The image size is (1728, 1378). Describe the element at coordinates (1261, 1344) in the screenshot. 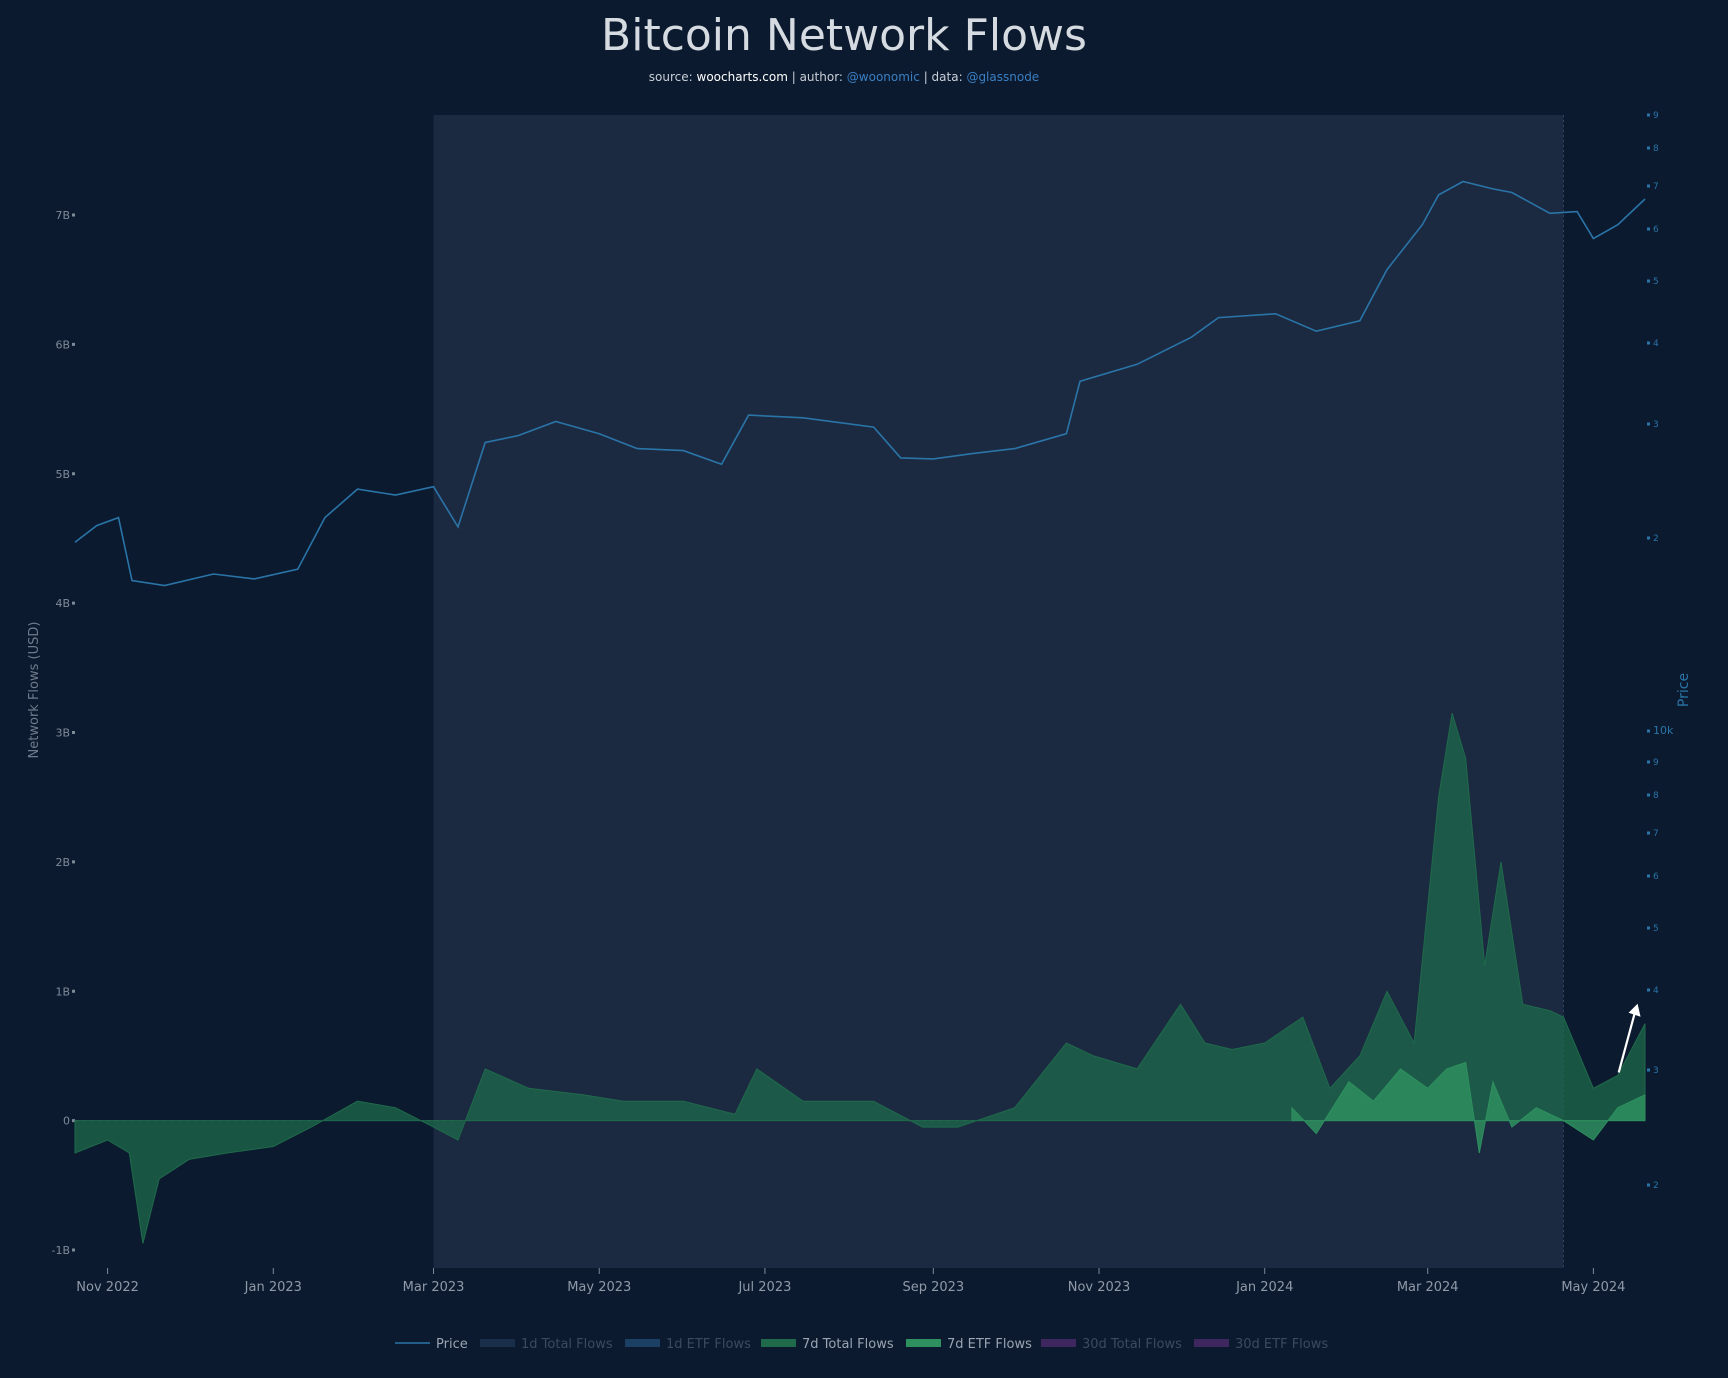

I see `legend-item-30d-etf-flows: 30d ETF Flows` at that location.